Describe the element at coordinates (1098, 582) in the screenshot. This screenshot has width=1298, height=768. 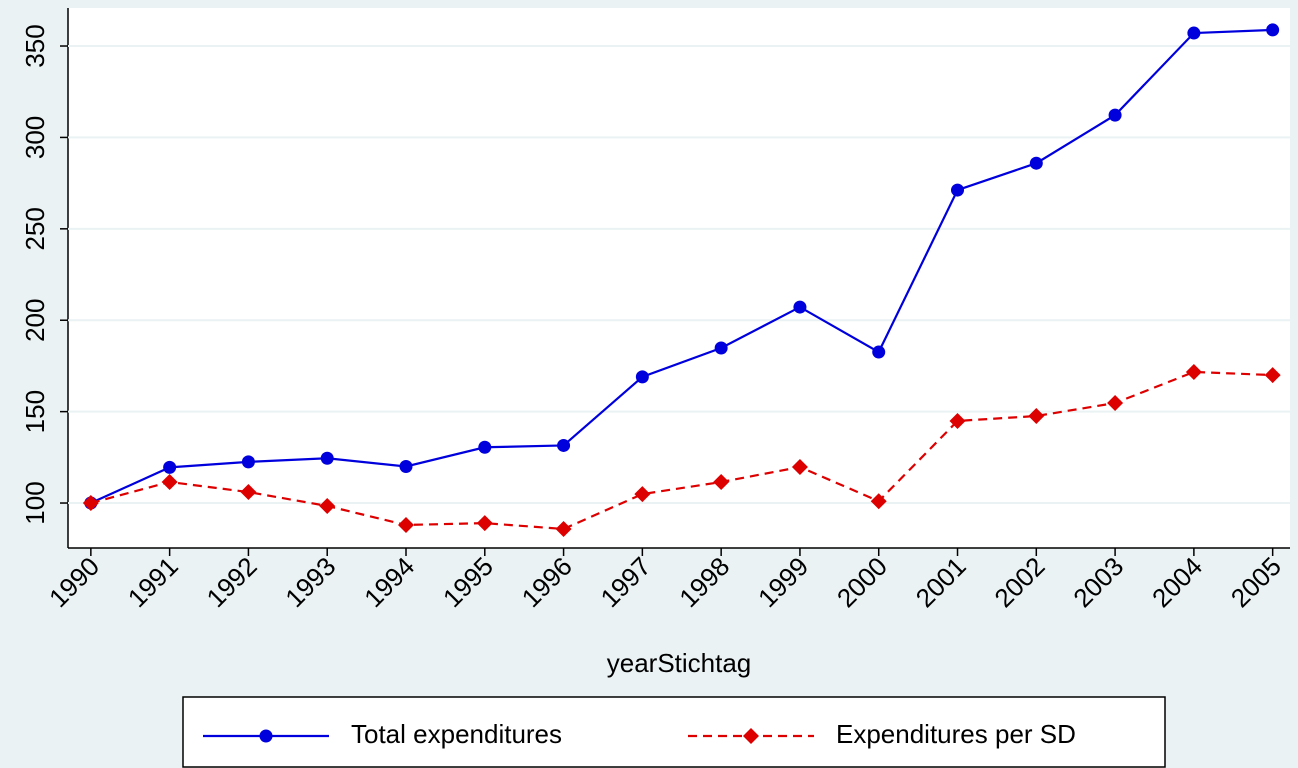
I see `x-tick-label: 2003` at that location.